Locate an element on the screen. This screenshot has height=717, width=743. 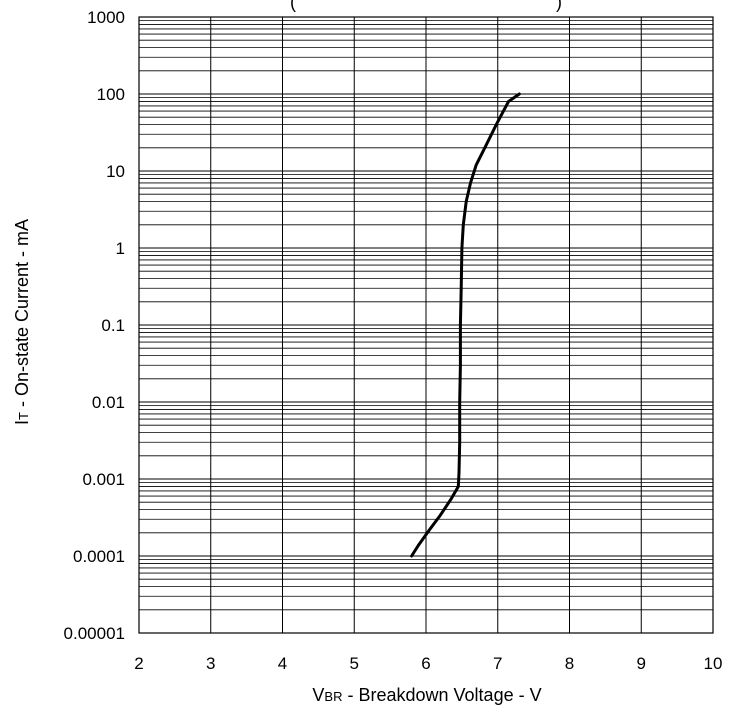
x-tick-label: 6 is located at coordinates (425, 663).